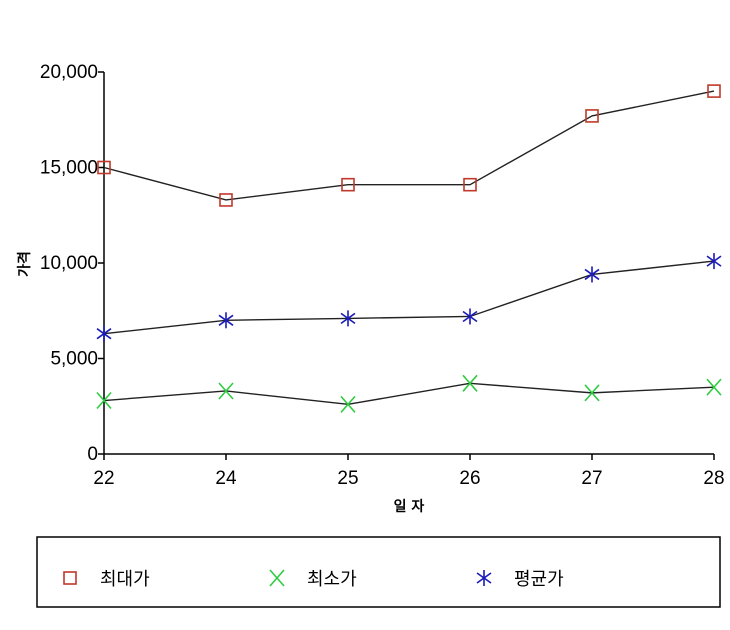  I want to click on x-tick-label: 28, so click(713, 478).